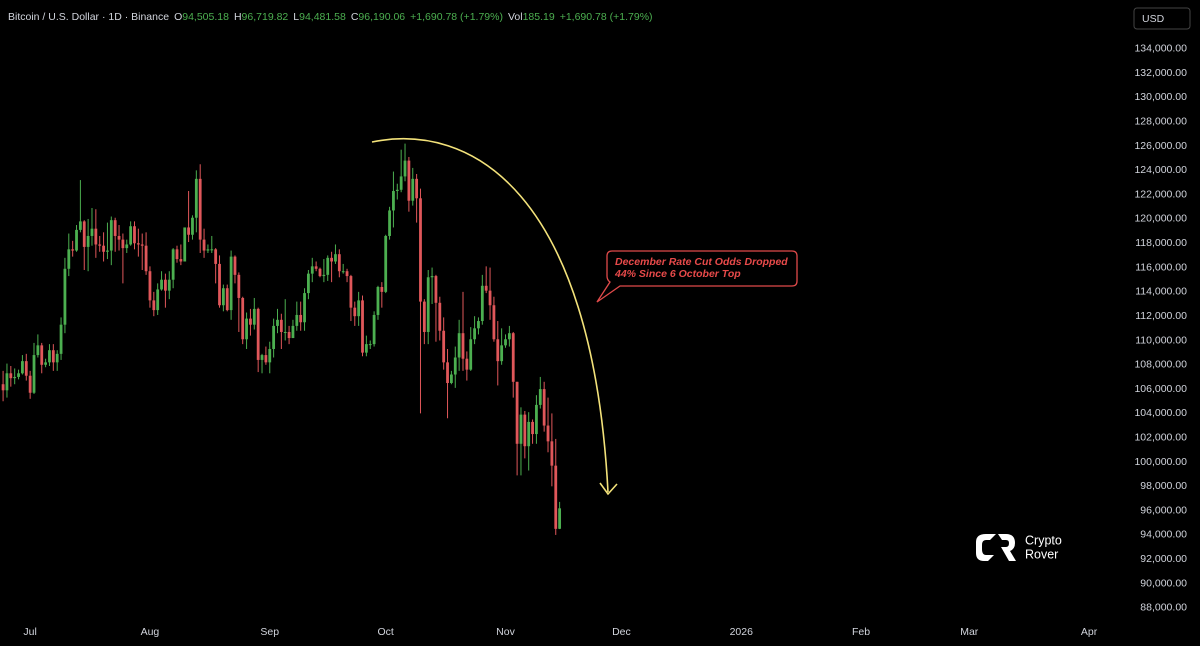  What do you see at coordinates (1007, 547) in the screenshot?
I see `logo-icon` at bounding box center [1007, 547].